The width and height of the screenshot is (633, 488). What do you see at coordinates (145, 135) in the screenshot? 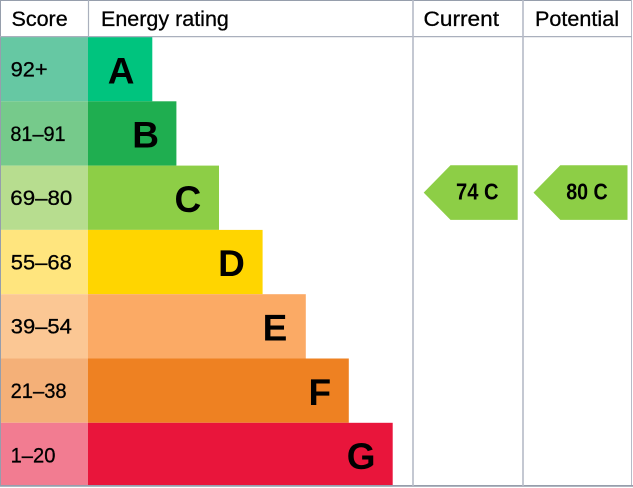
I see `svg-text: B` at bounding box center [145, 135].